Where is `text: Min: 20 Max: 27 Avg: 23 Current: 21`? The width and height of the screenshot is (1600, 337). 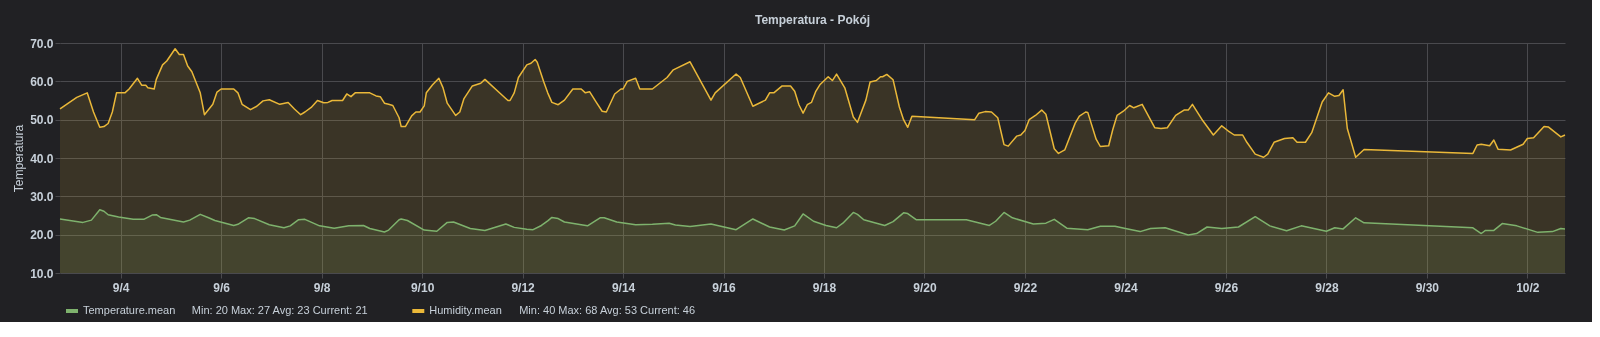
text: Min: 20 Max: 27 Avg: 23 Current: 21 is located at coordinates (279, 310).